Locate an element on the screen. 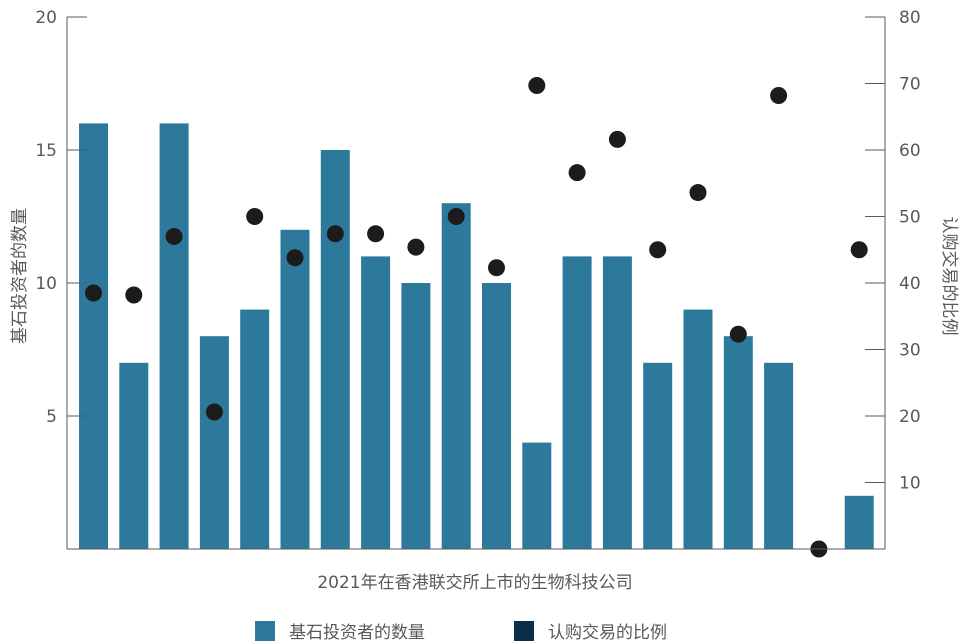 This screenshot has height=643, width=963. right-tick-label: 10 is located at coordinates (910, 484).